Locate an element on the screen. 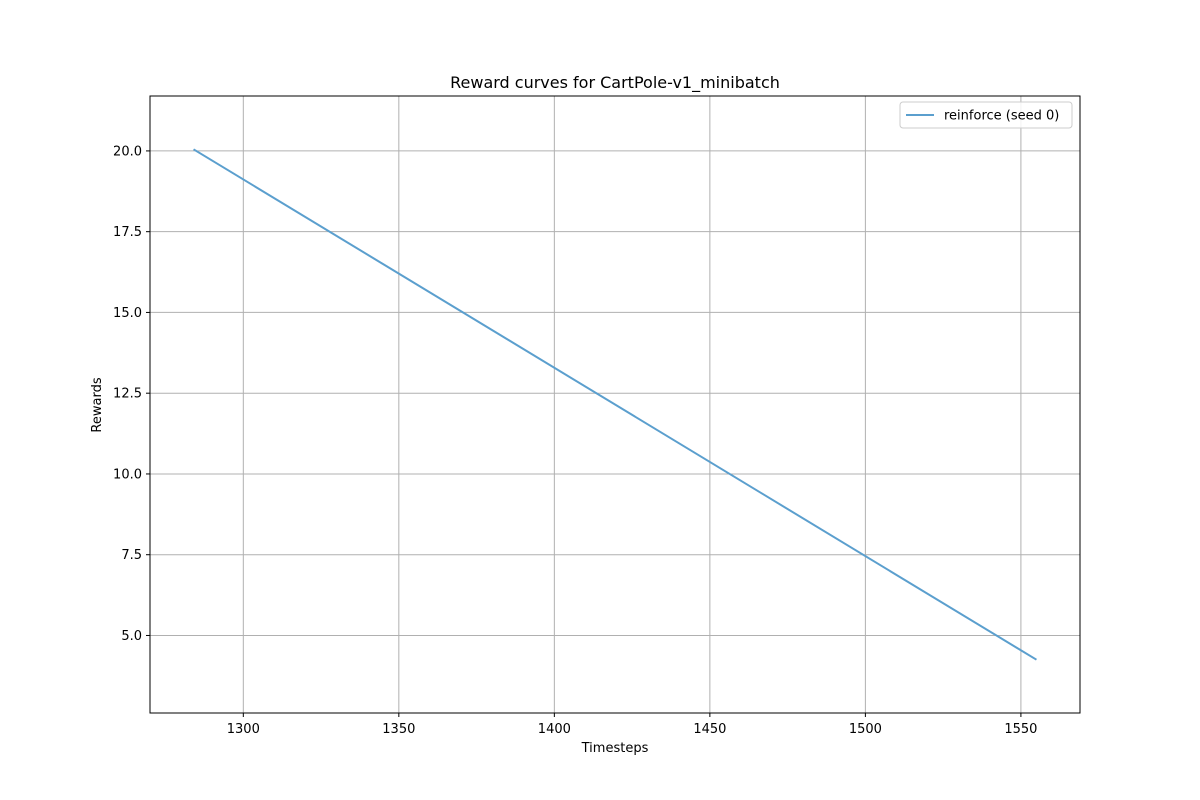  y-tick-label: 12.5 is located at coordinates (127, 394).